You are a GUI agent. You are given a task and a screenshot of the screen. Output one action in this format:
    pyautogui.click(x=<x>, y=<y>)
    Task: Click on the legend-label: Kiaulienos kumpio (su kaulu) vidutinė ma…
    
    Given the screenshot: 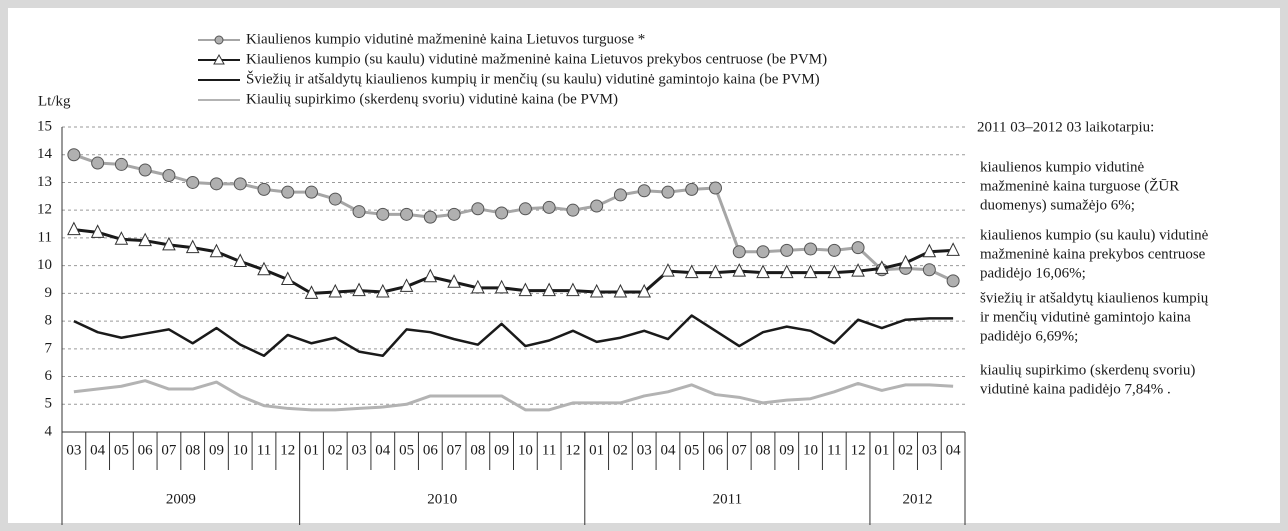 What is the action you would take?
    pyautogui.click(x=536, y=59)
    